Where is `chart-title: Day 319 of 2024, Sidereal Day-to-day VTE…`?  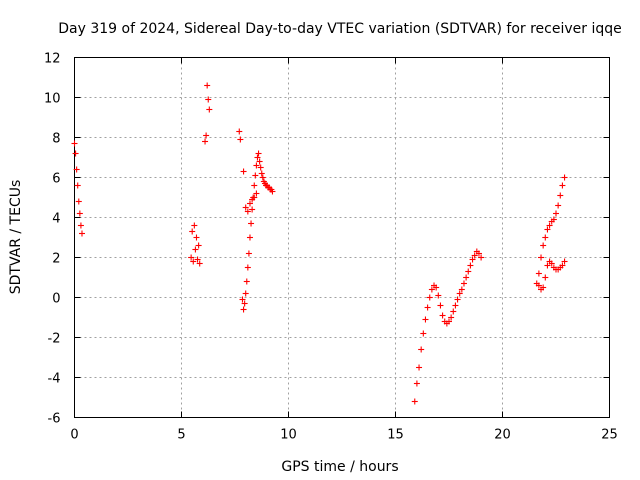 chart-title: Day 319 of 2024, Sidereal Day-to-day VTE… is located at coordinates (340, 29).